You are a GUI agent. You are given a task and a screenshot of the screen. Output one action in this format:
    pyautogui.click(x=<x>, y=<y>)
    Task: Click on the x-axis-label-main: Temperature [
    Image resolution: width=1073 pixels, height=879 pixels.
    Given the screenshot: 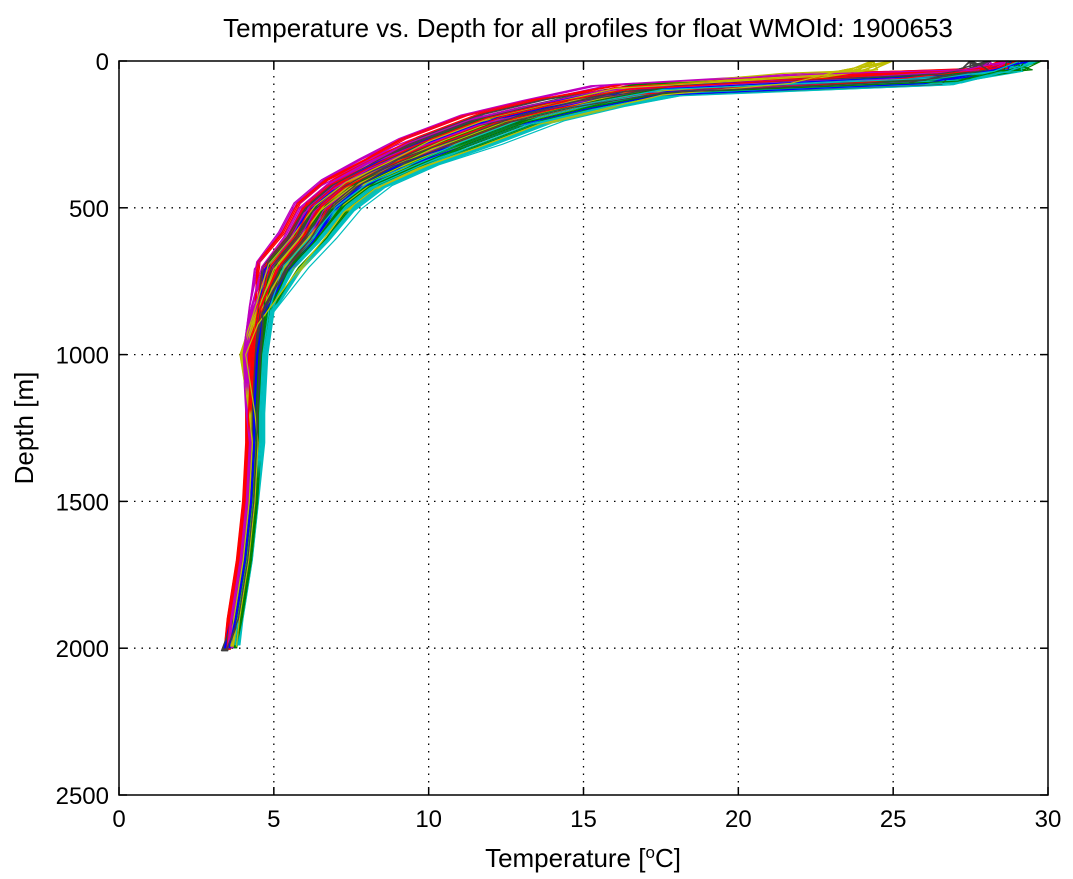 What is the action you would take?
    pyautogui.click(x=565, y=858)
    